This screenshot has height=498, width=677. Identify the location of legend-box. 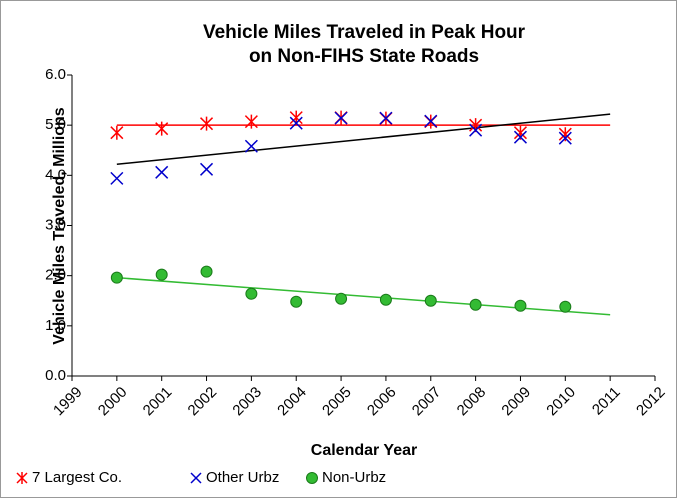
(338, 479).